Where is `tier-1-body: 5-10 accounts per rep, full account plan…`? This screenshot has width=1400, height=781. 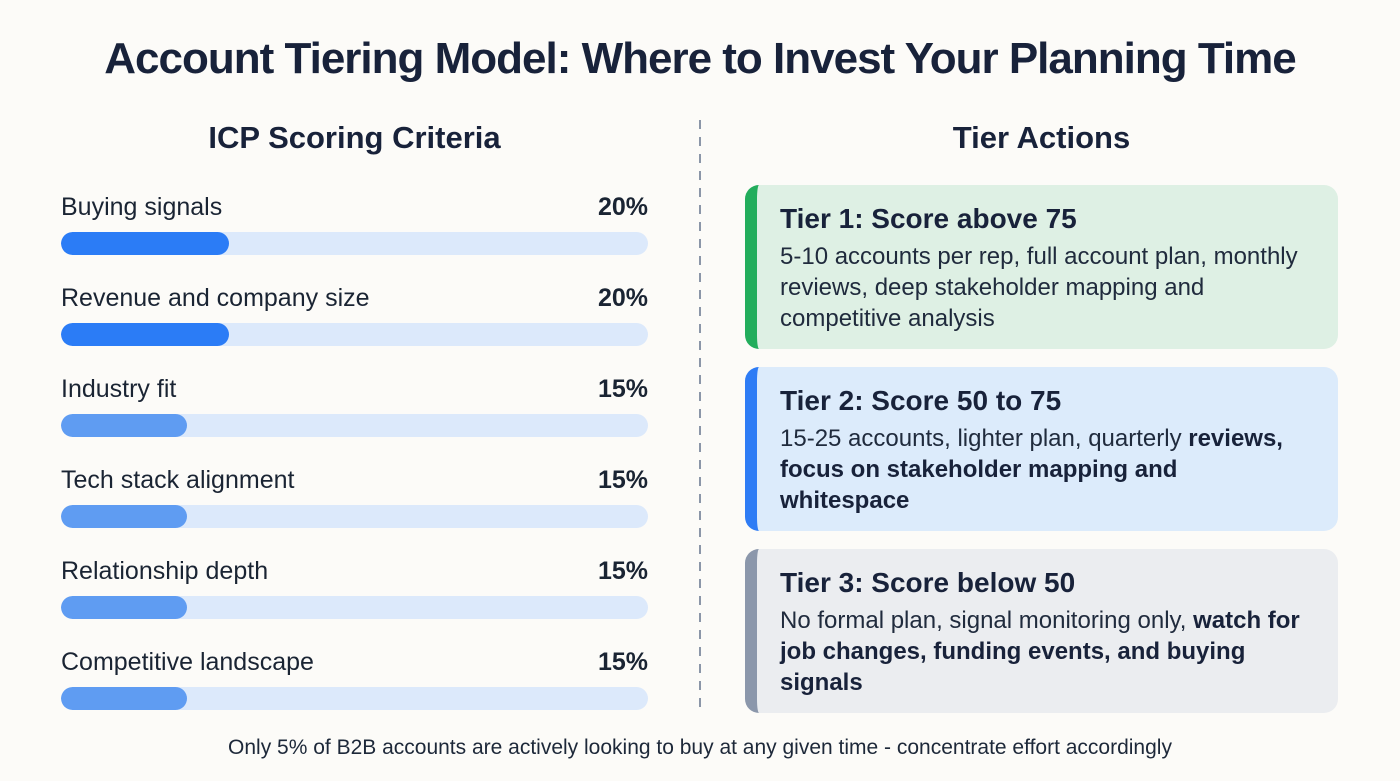
tier-1-body: 5-10 accounts per rep, full account plan… is located at coordinates (1039, 287).